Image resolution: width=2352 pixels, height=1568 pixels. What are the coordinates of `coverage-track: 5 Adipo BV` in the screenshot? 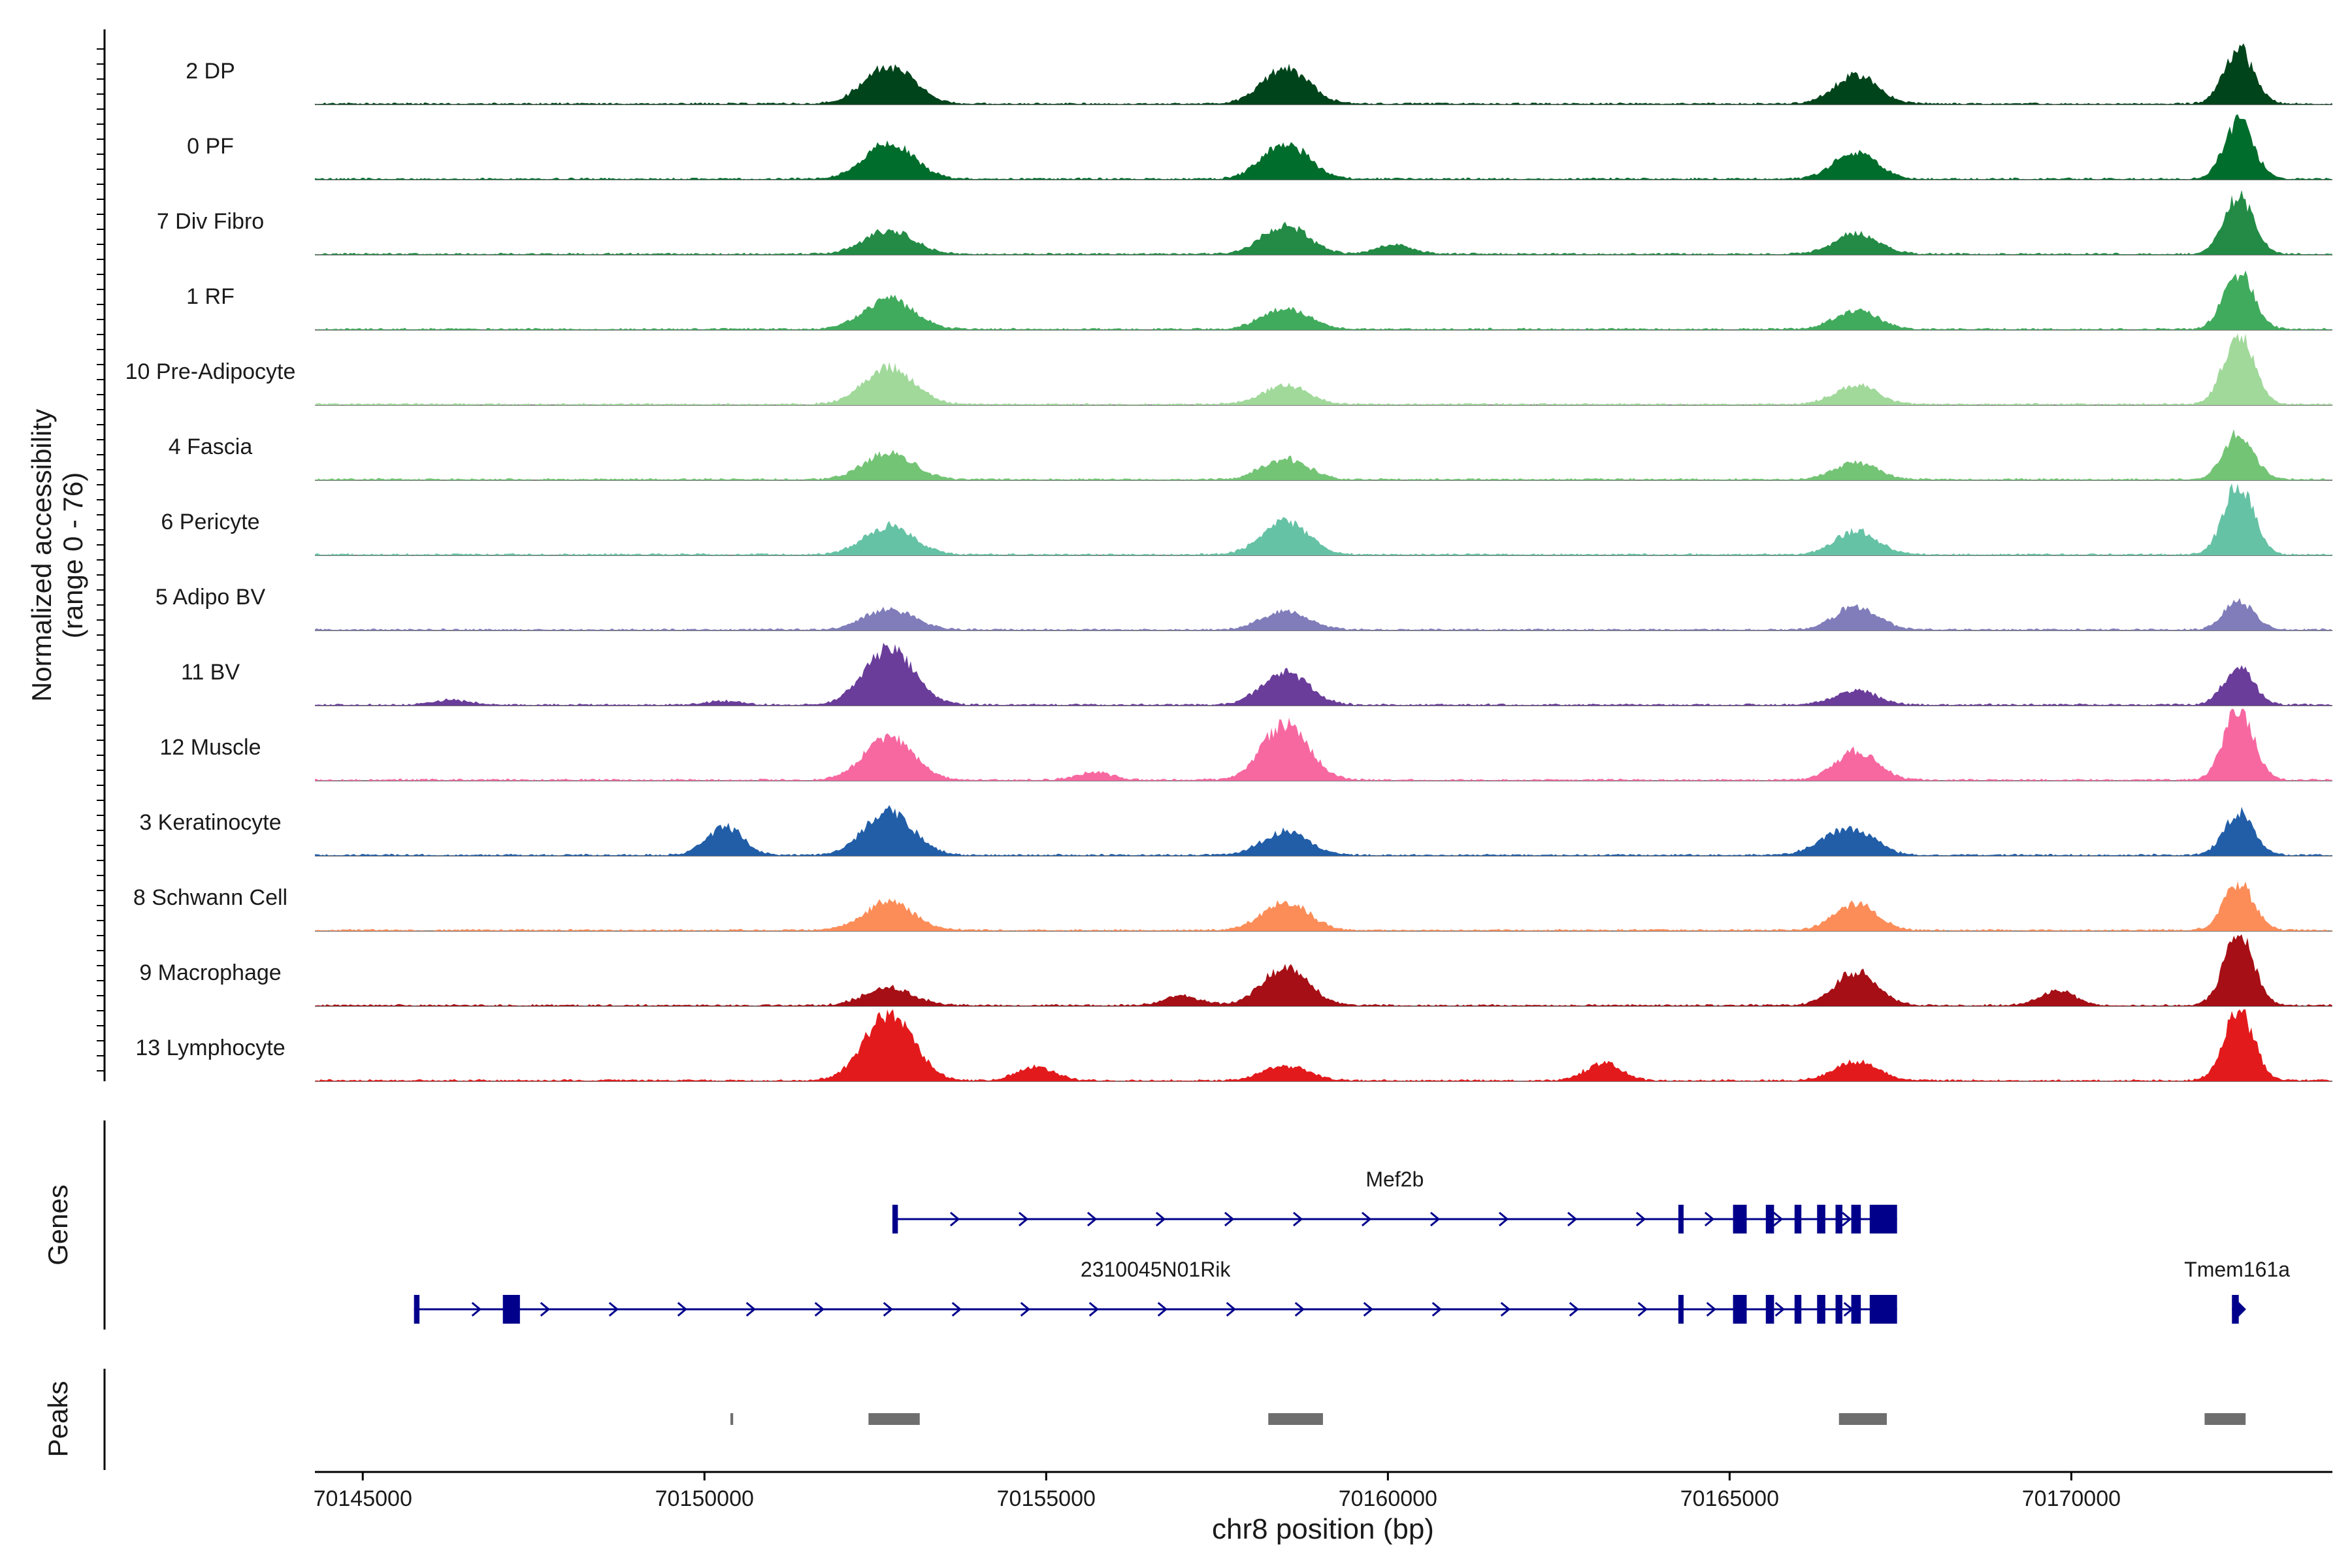 It's located at (1243, 608).